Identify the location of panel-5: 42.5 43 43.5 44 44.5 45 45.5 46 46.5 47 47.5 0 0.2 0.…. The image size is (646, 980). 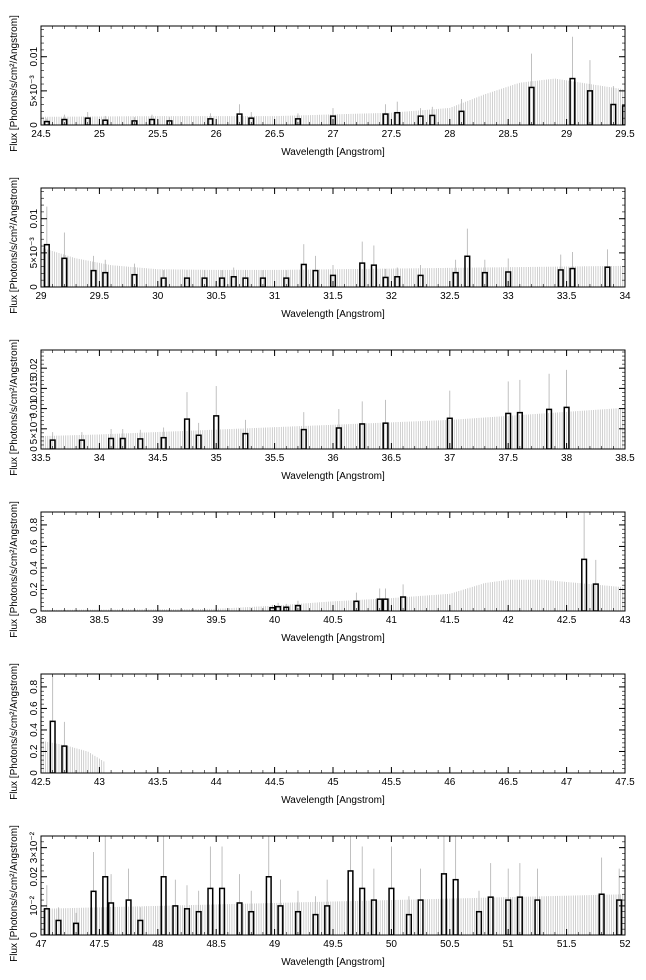
(322, 734).